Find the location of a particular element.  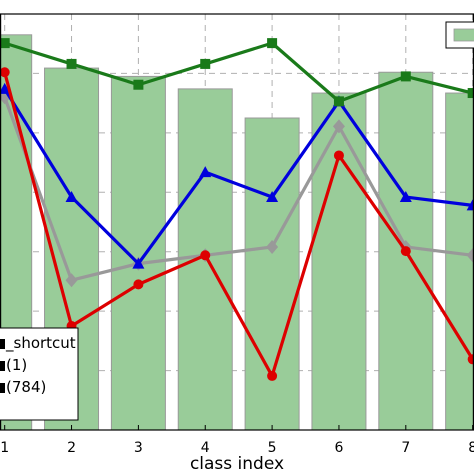

x-tick-label: 6 is located at coordinates (338, 448).